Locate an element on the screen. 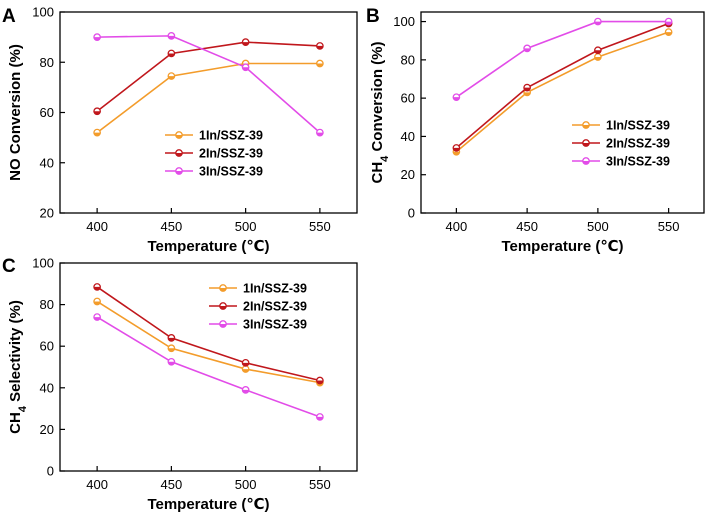  legend-label-3in-ssz-39: 3In/SSZ-39 is located at coordinates (231, 172).